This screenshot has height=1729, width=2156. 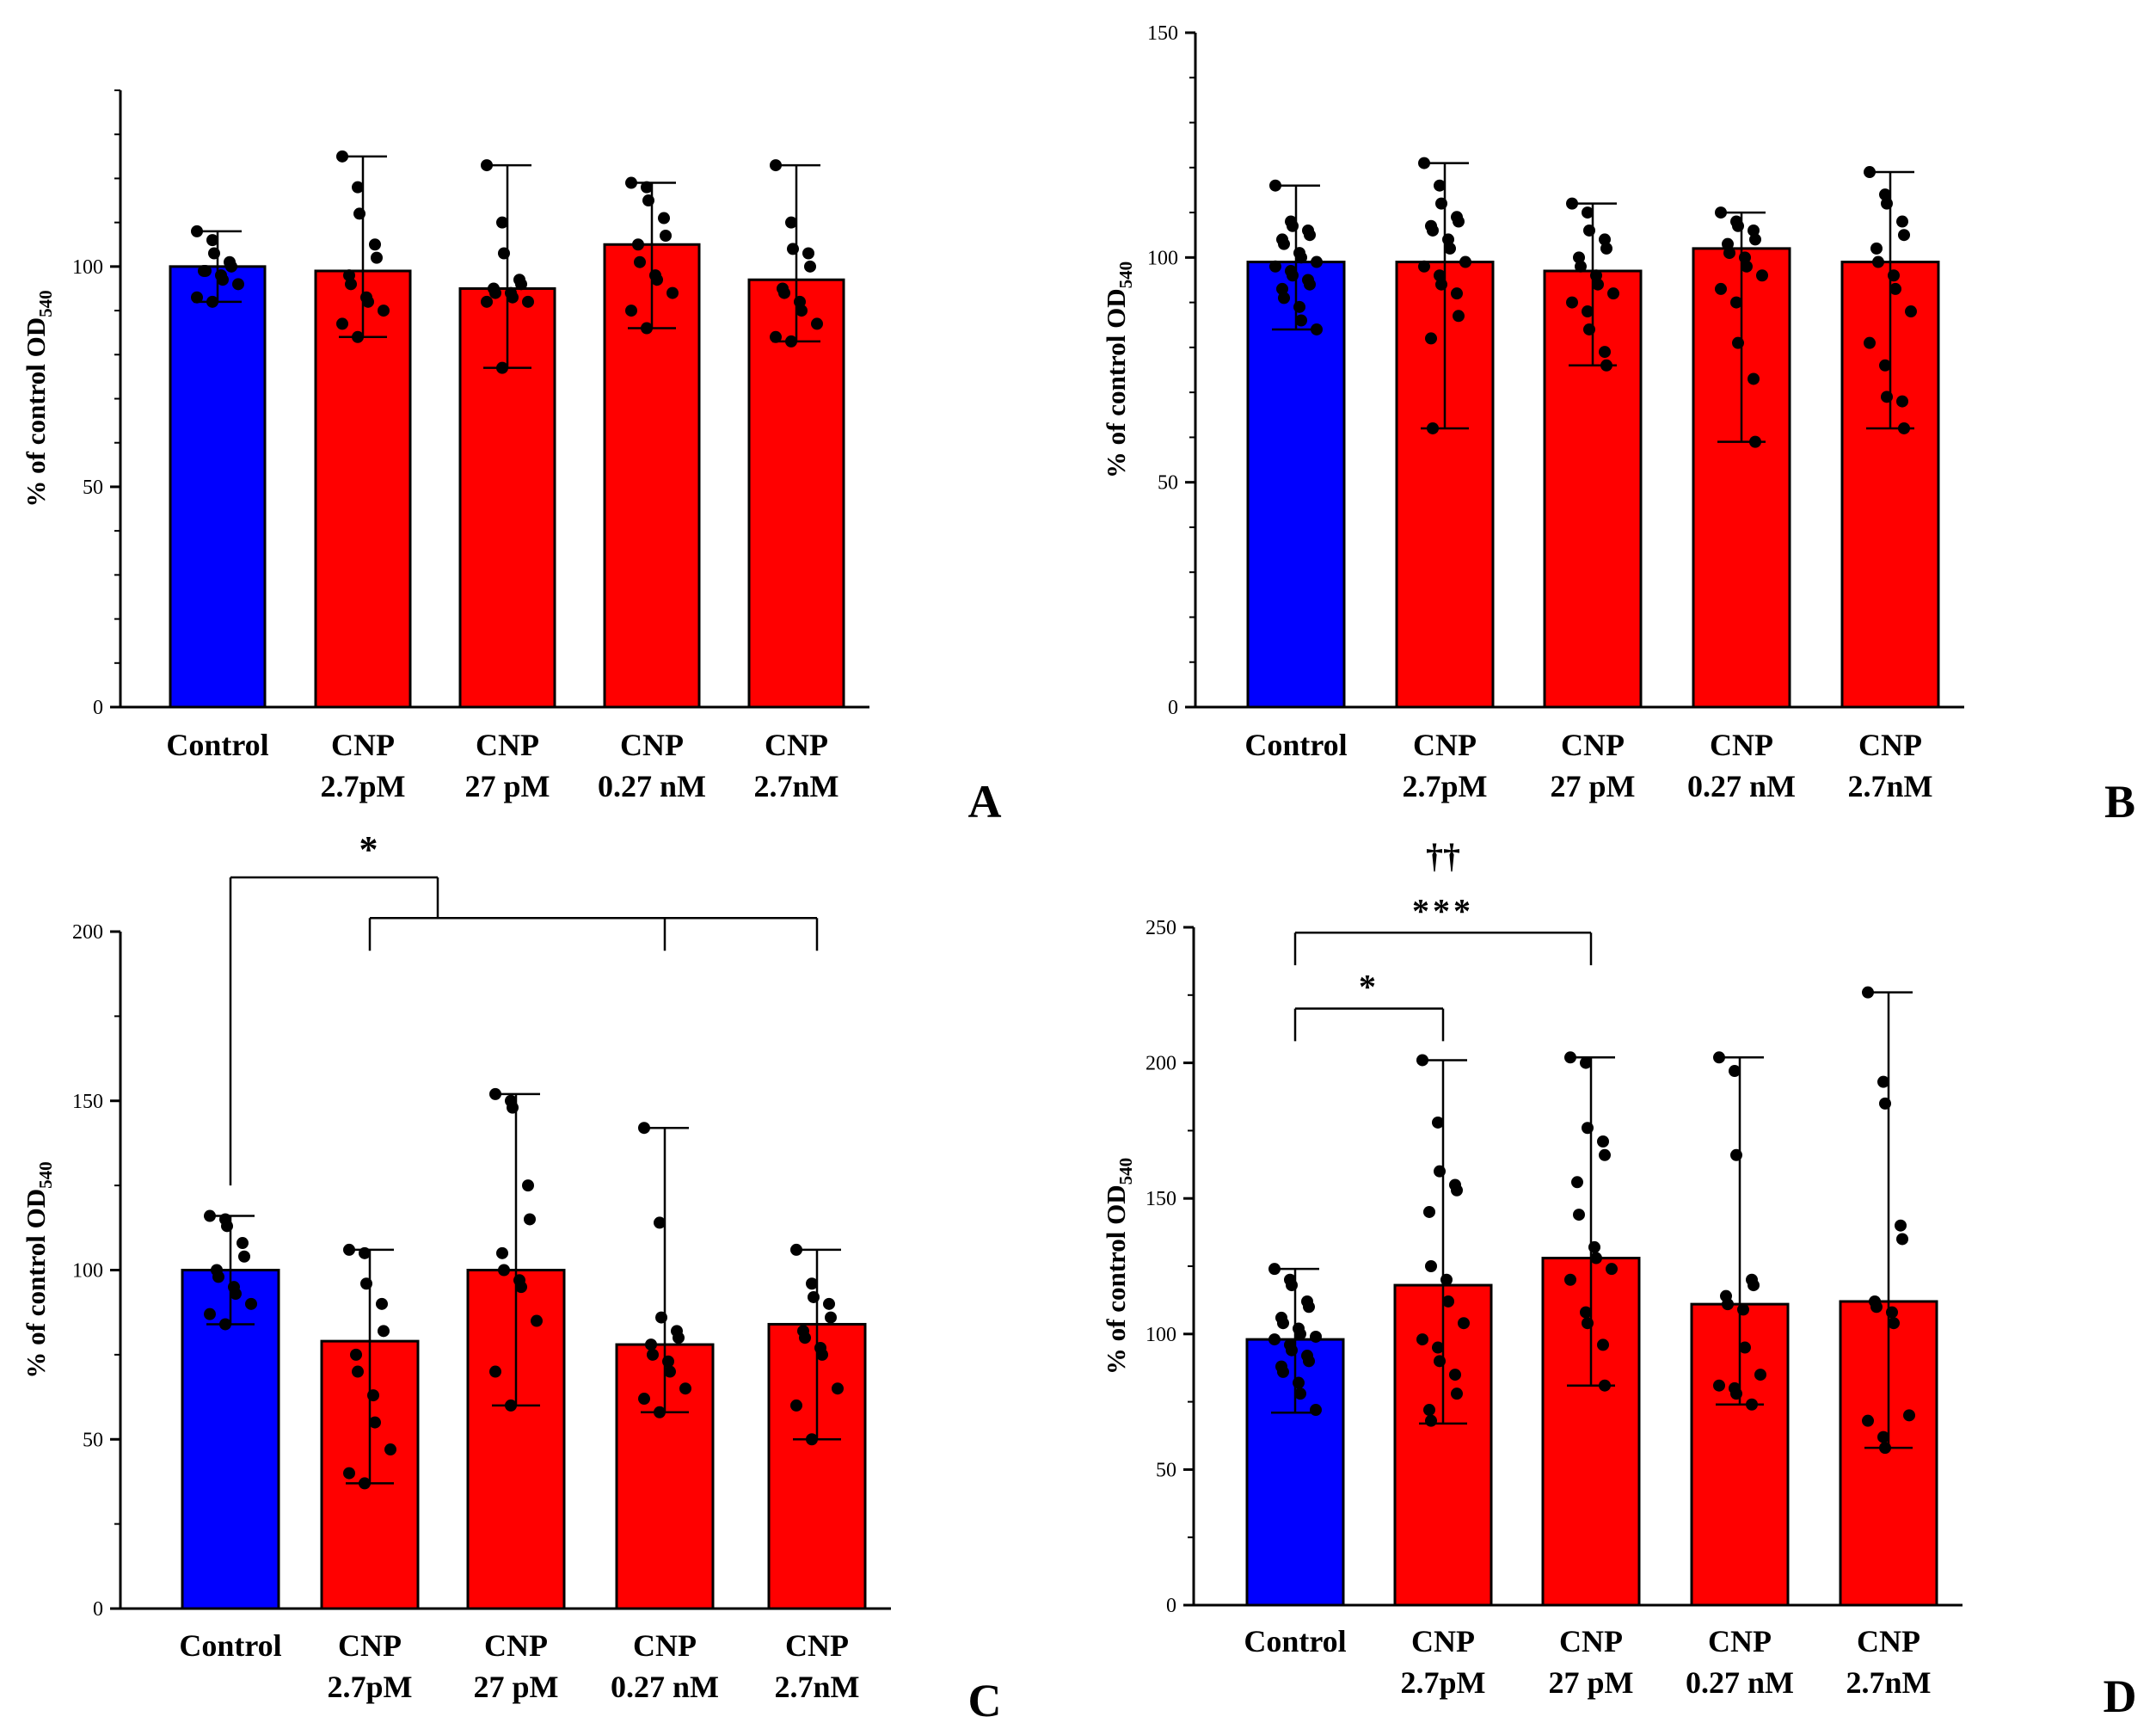 I want to click on y-tick-label: 100, so click(x=87, y=1271).